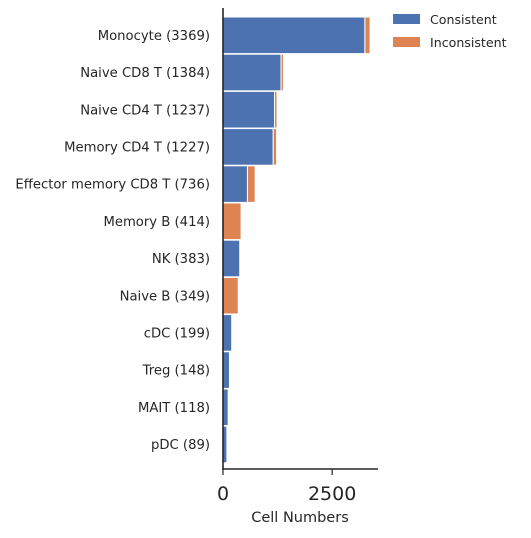 This screenshot has width=531, height=538. I want to click on legend-swatch-inconsistent, so click(406, 42).